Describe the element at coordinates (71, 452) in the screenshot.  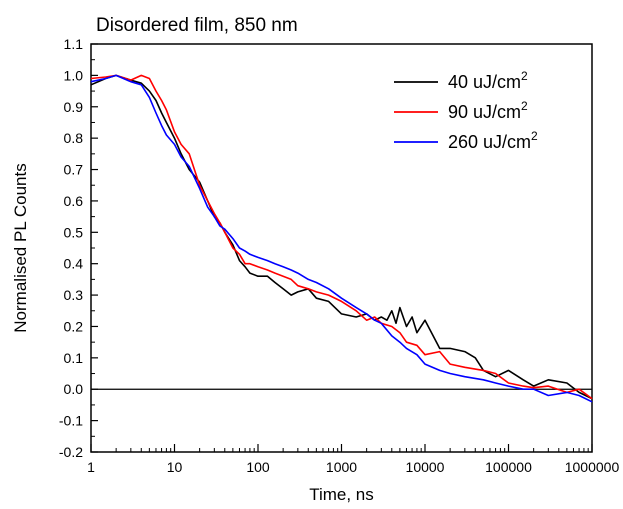
I see `y-tick-label: -0.2` at that location.